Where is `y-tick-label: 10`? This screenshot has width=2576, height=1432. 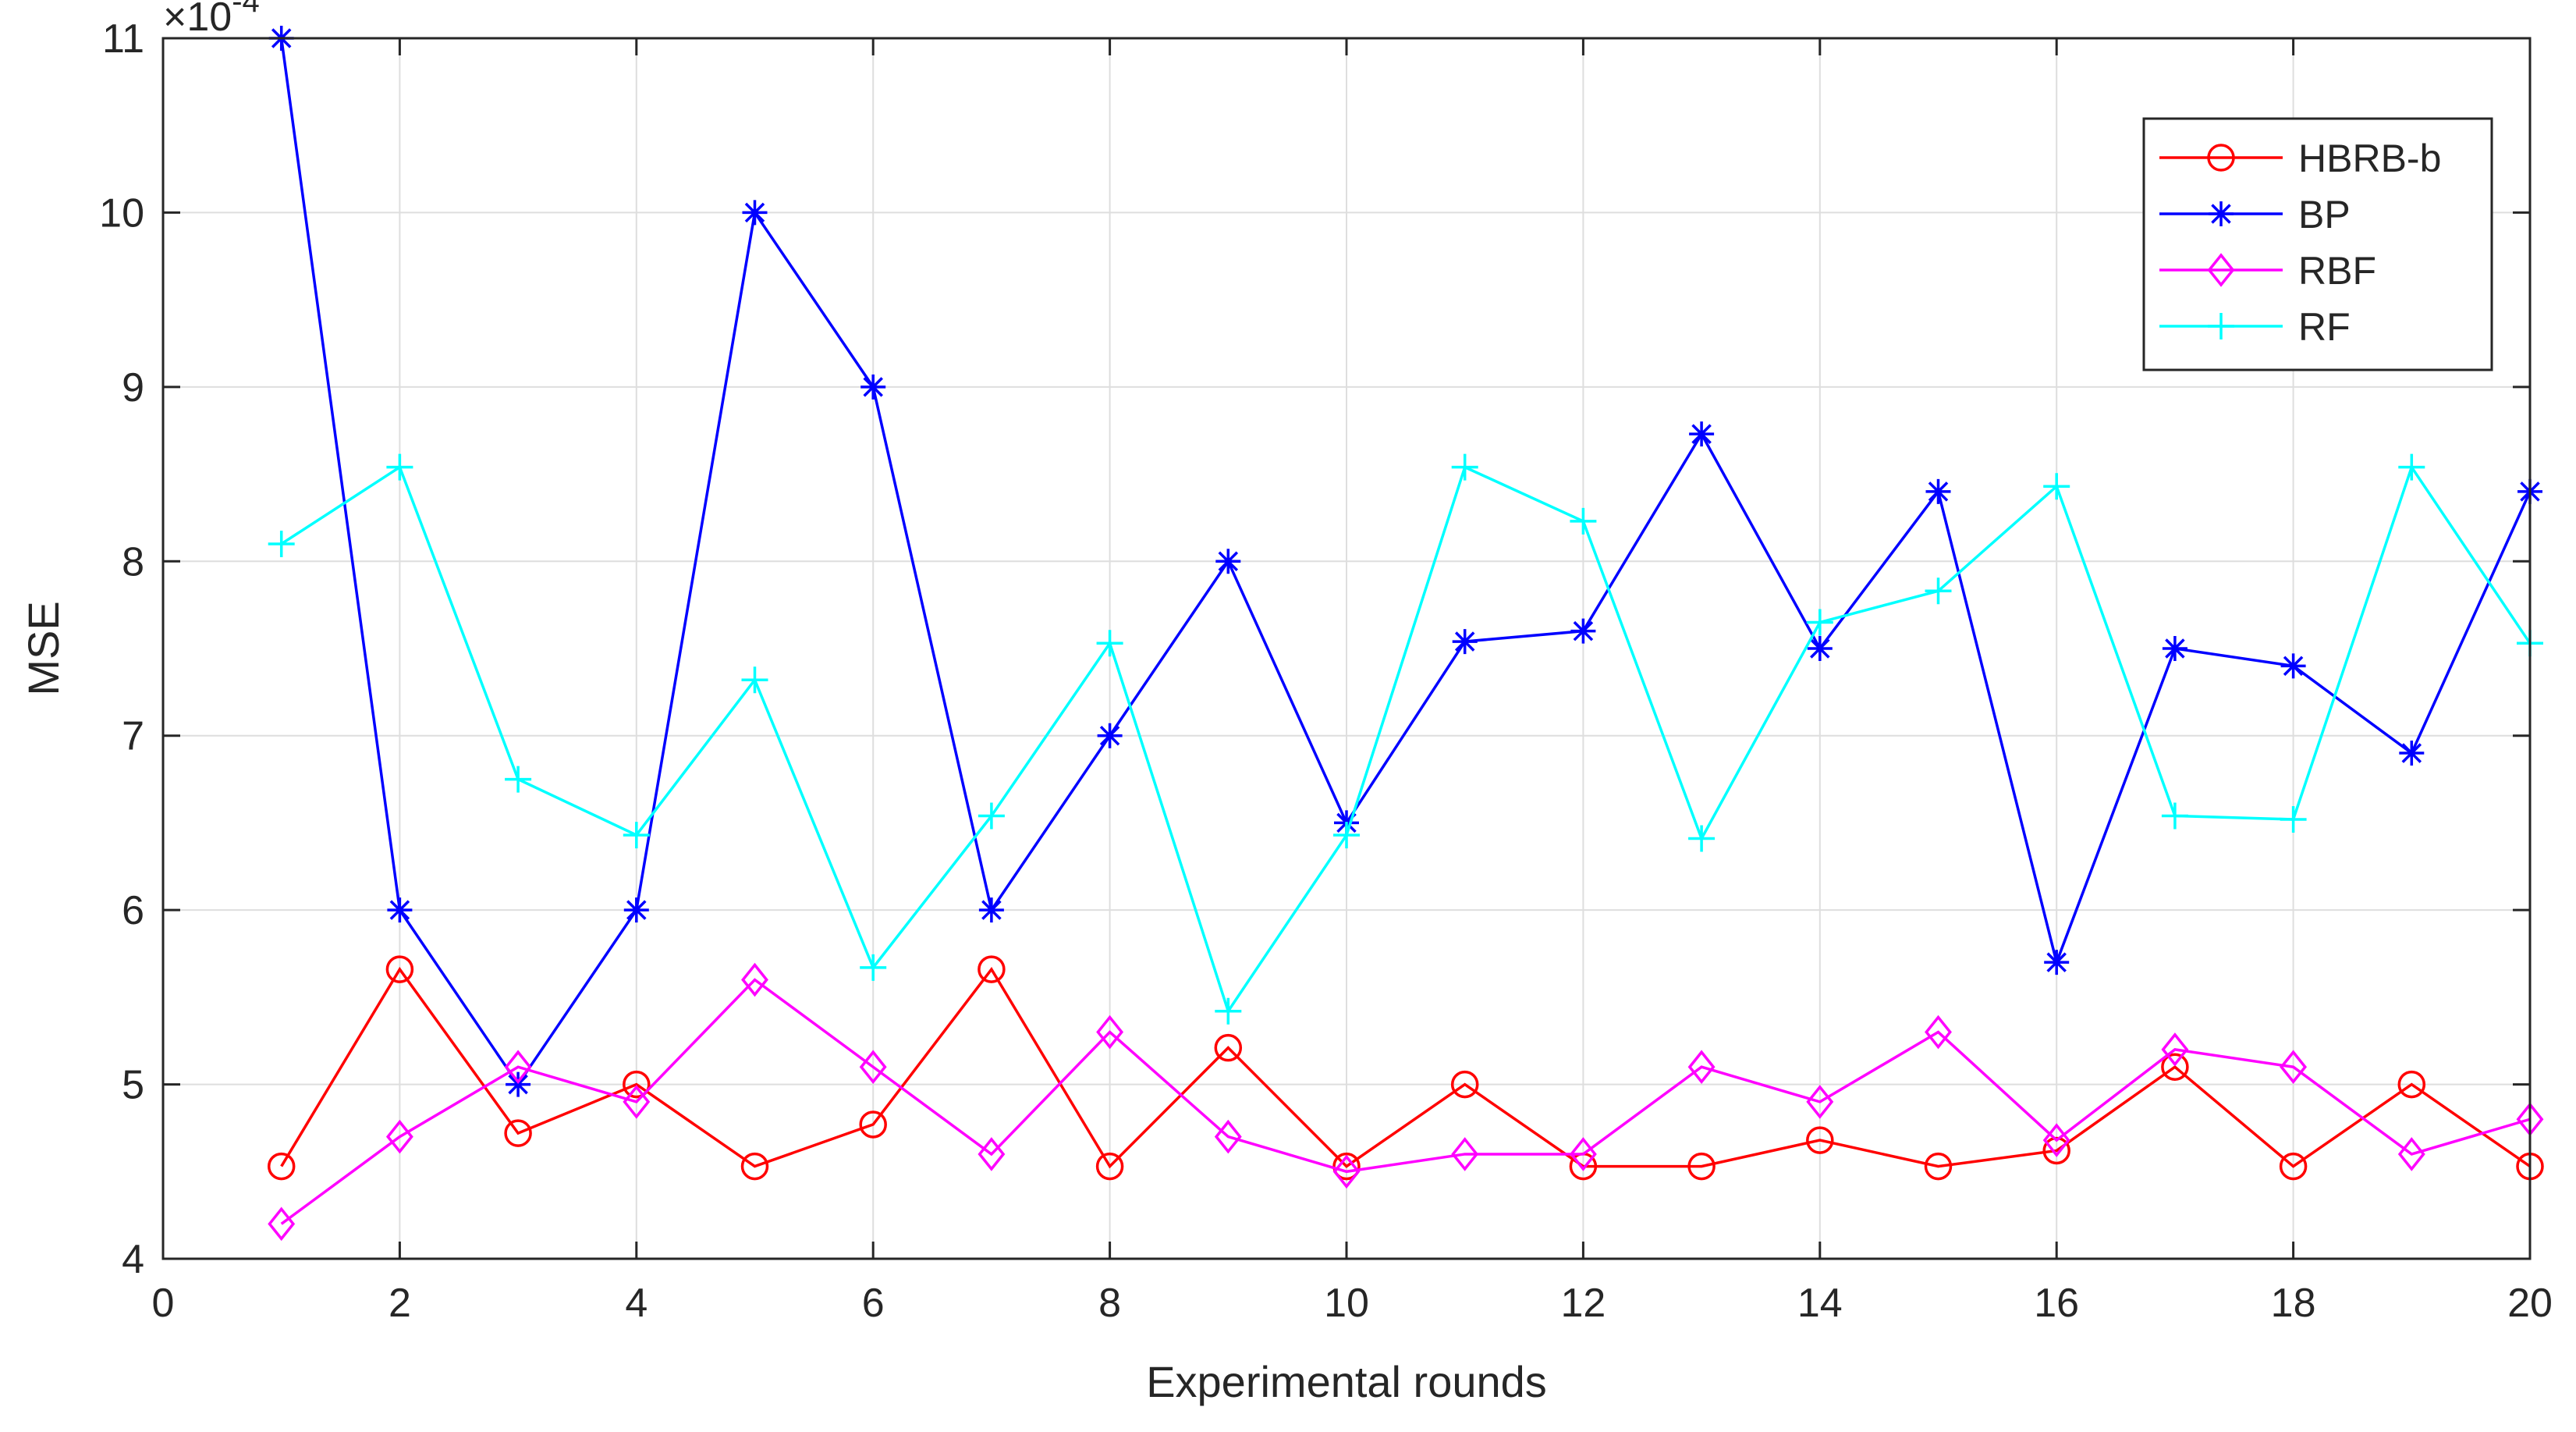
y-tick-label: 10 is located at coordinates (121, 213).